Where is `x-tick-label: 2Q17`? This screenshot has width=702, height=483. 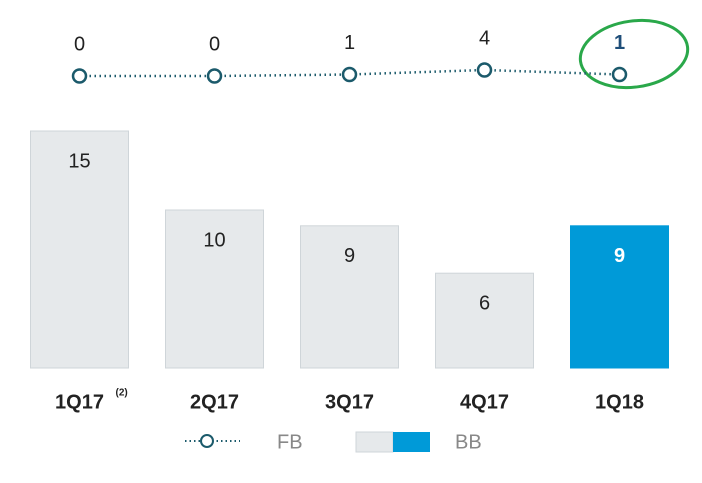 x-tick-label: 2Q17 is located at coordinates (214, 402).